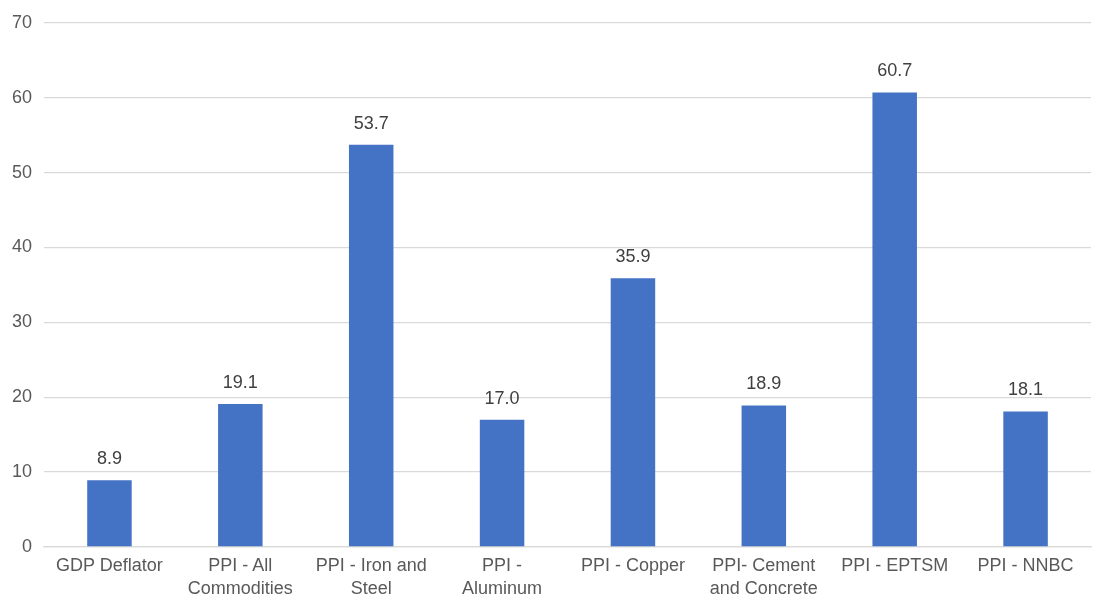  Describe the element at coordinates (22, 246) in the screenshot. I see `y-tick-label: 40` at that location.